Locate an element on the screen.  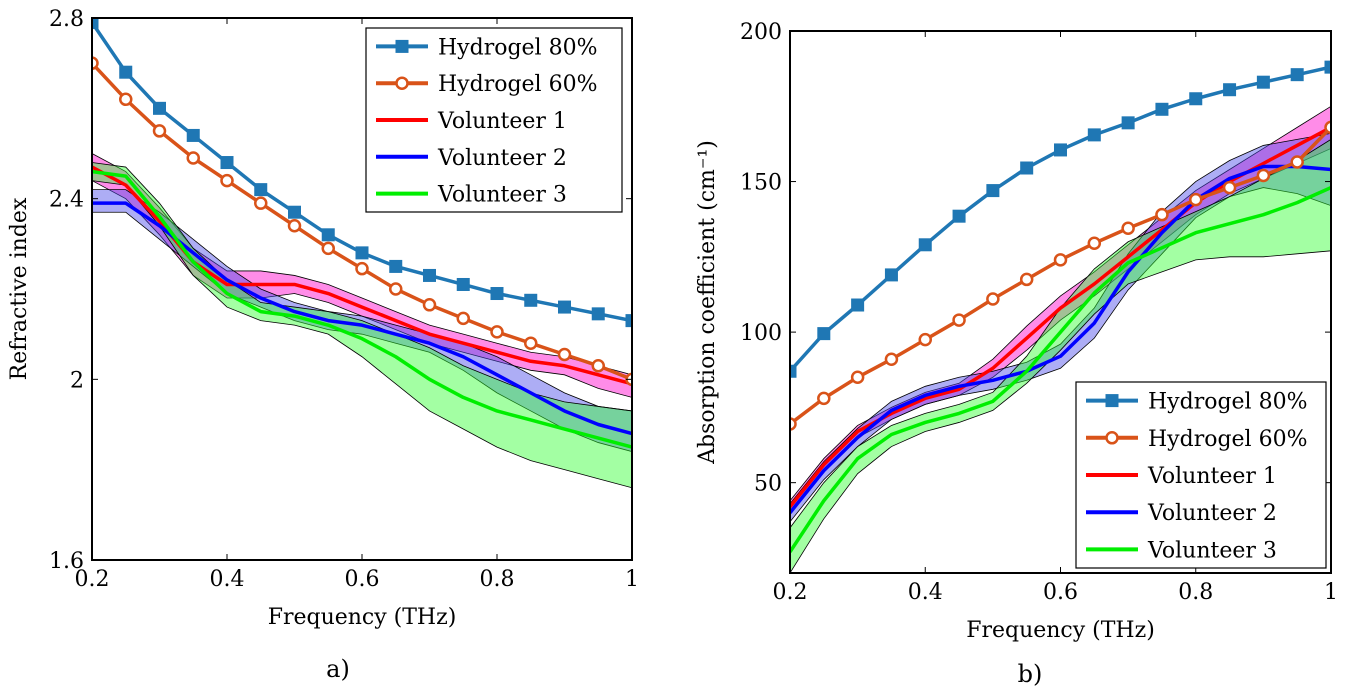
y-tick-label: 100 is located at coordinates (761, 333).